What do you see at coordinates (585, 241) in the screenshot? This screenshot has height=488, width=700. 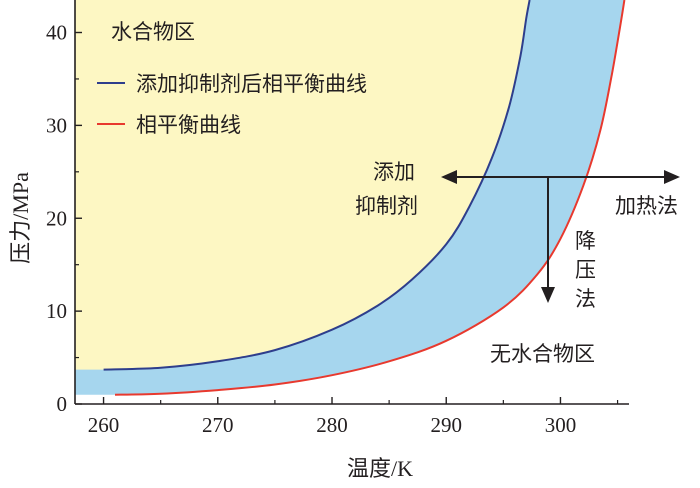 I see `depressurize-char-1: 降` at bounding box center [585, 241].